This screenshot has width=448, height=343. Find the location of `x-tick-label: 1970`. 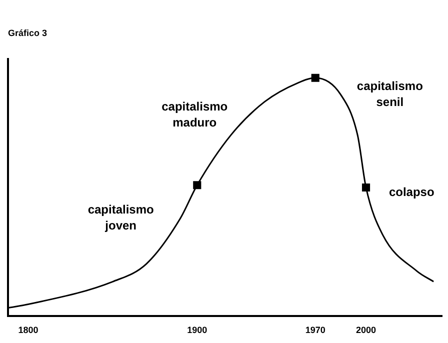

x-tick-label: 1970 is located at coordinates (315, 330).